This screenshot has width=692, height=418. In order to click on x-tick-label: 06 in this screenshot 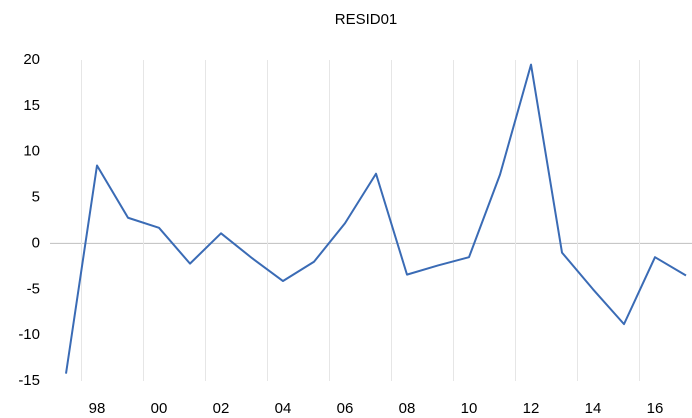, I will do `click(345, 408)`.